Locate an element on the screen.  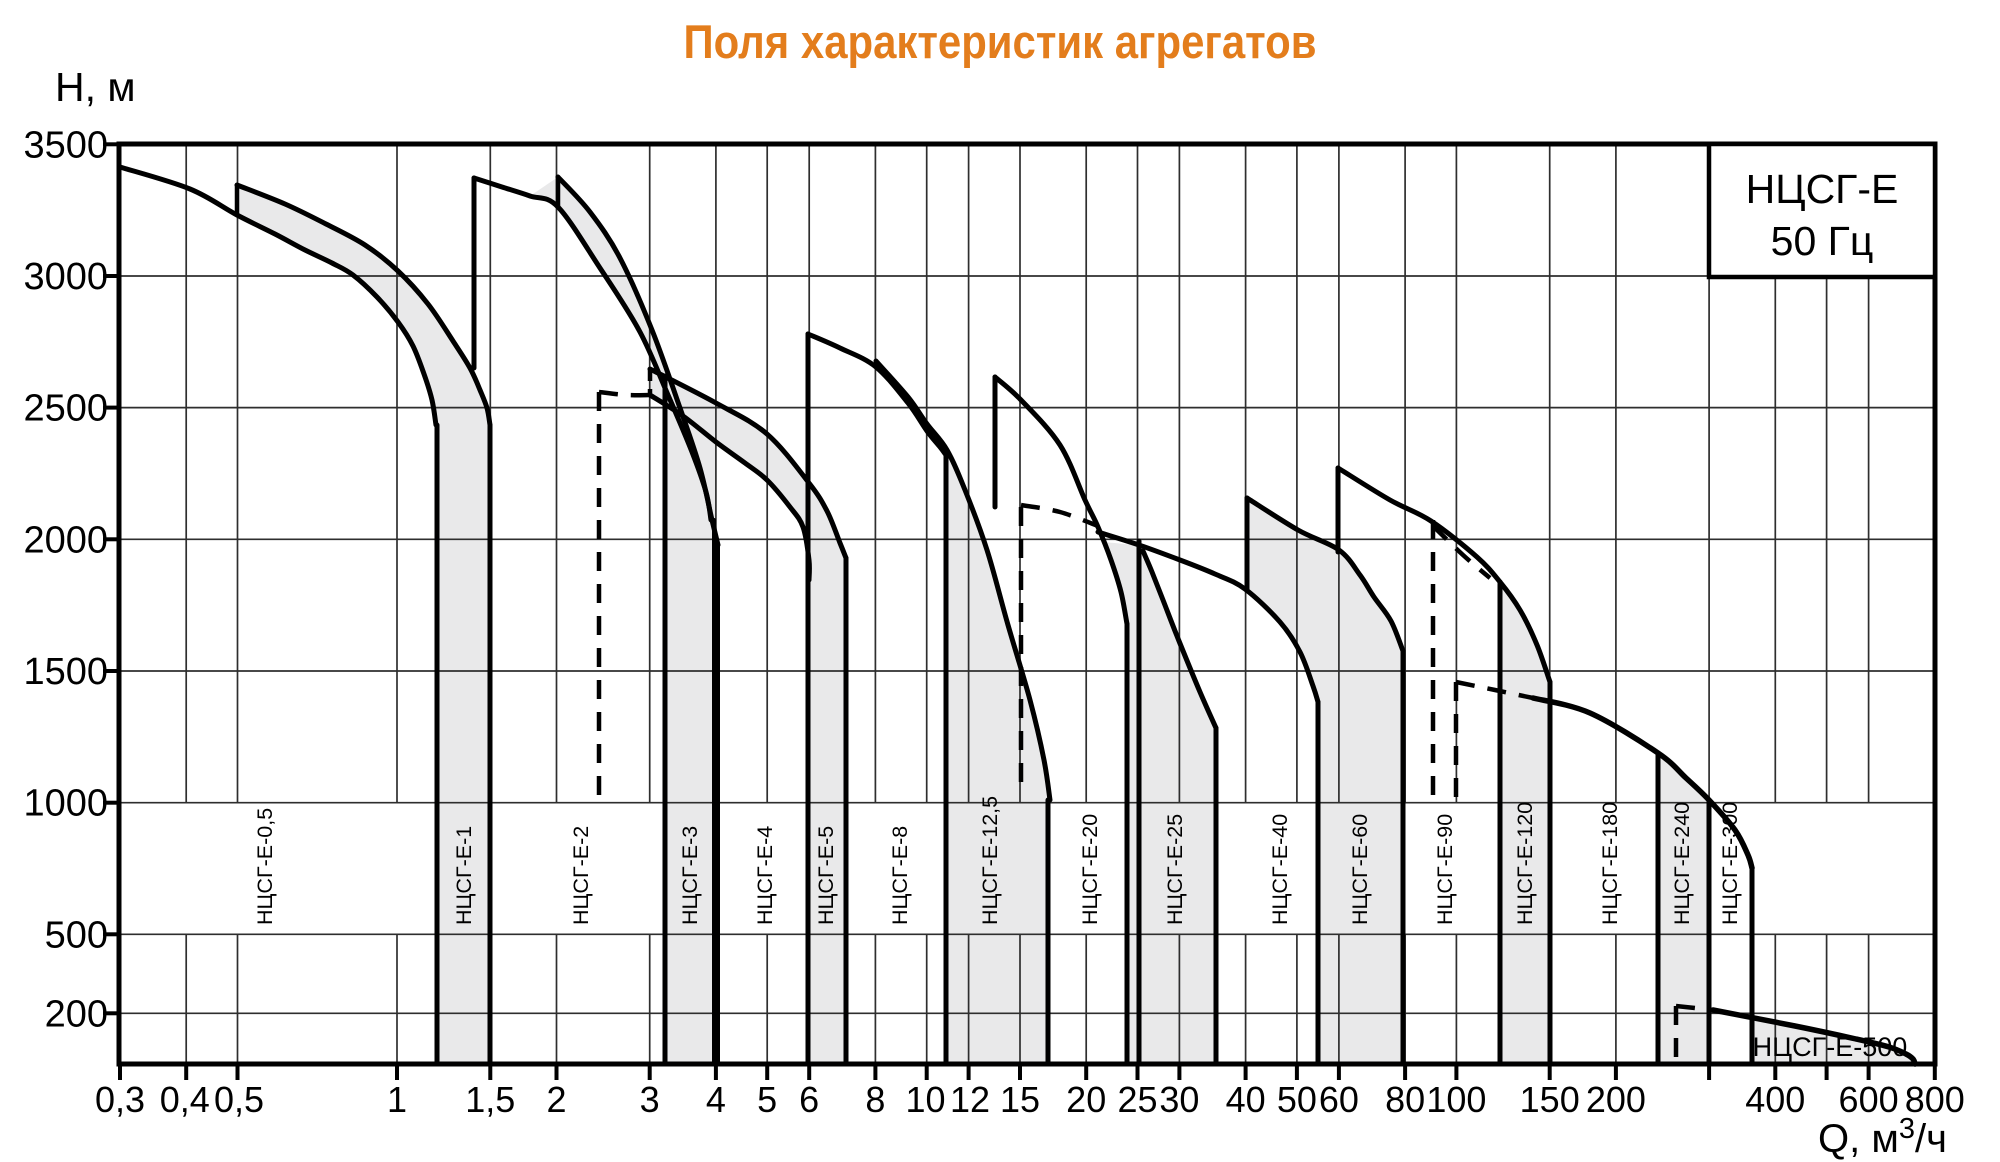
svg-text: НЦСГ-Е-120 is located at coordinates (1525, 863).